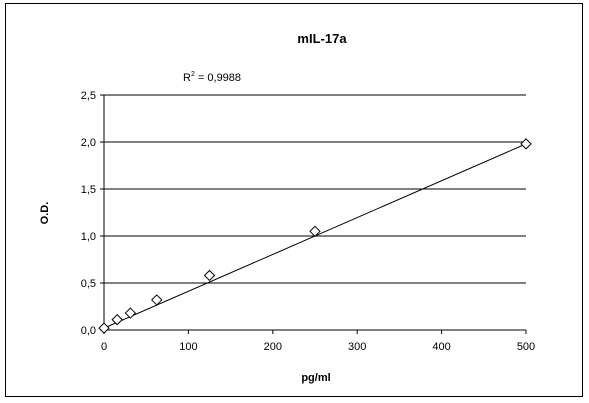 The image size is (589, 403). Describe the element at coordinates (187, 78) in the screenshot. I see `r-squared-prefix: R` at that location.